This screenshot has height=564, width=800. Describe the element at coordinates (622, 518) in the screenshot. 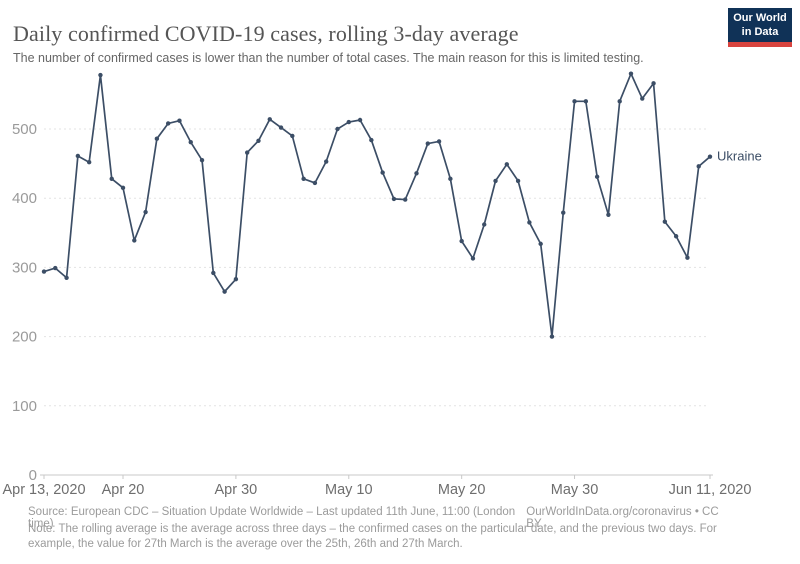

I see `owid-url-link: OurWorldInData.org/coronavirus • CC BY` at that location.